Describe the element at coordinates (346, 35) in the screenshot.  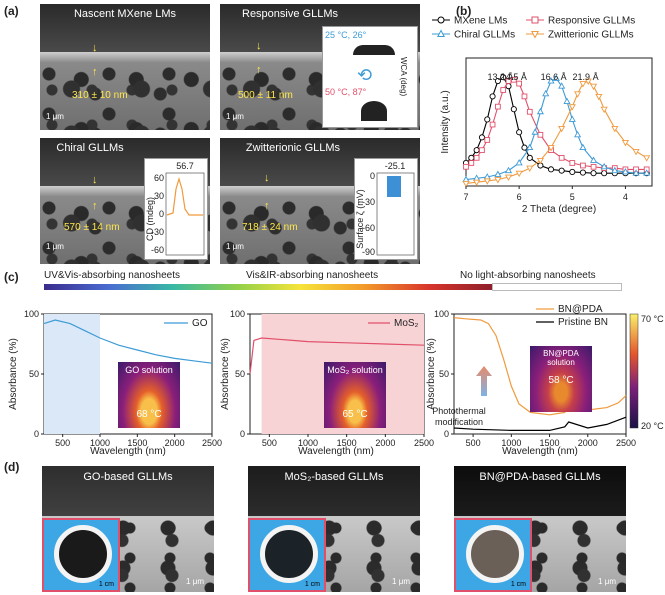
I see `wca-cold-label: 25 °C, 26°` at that location.